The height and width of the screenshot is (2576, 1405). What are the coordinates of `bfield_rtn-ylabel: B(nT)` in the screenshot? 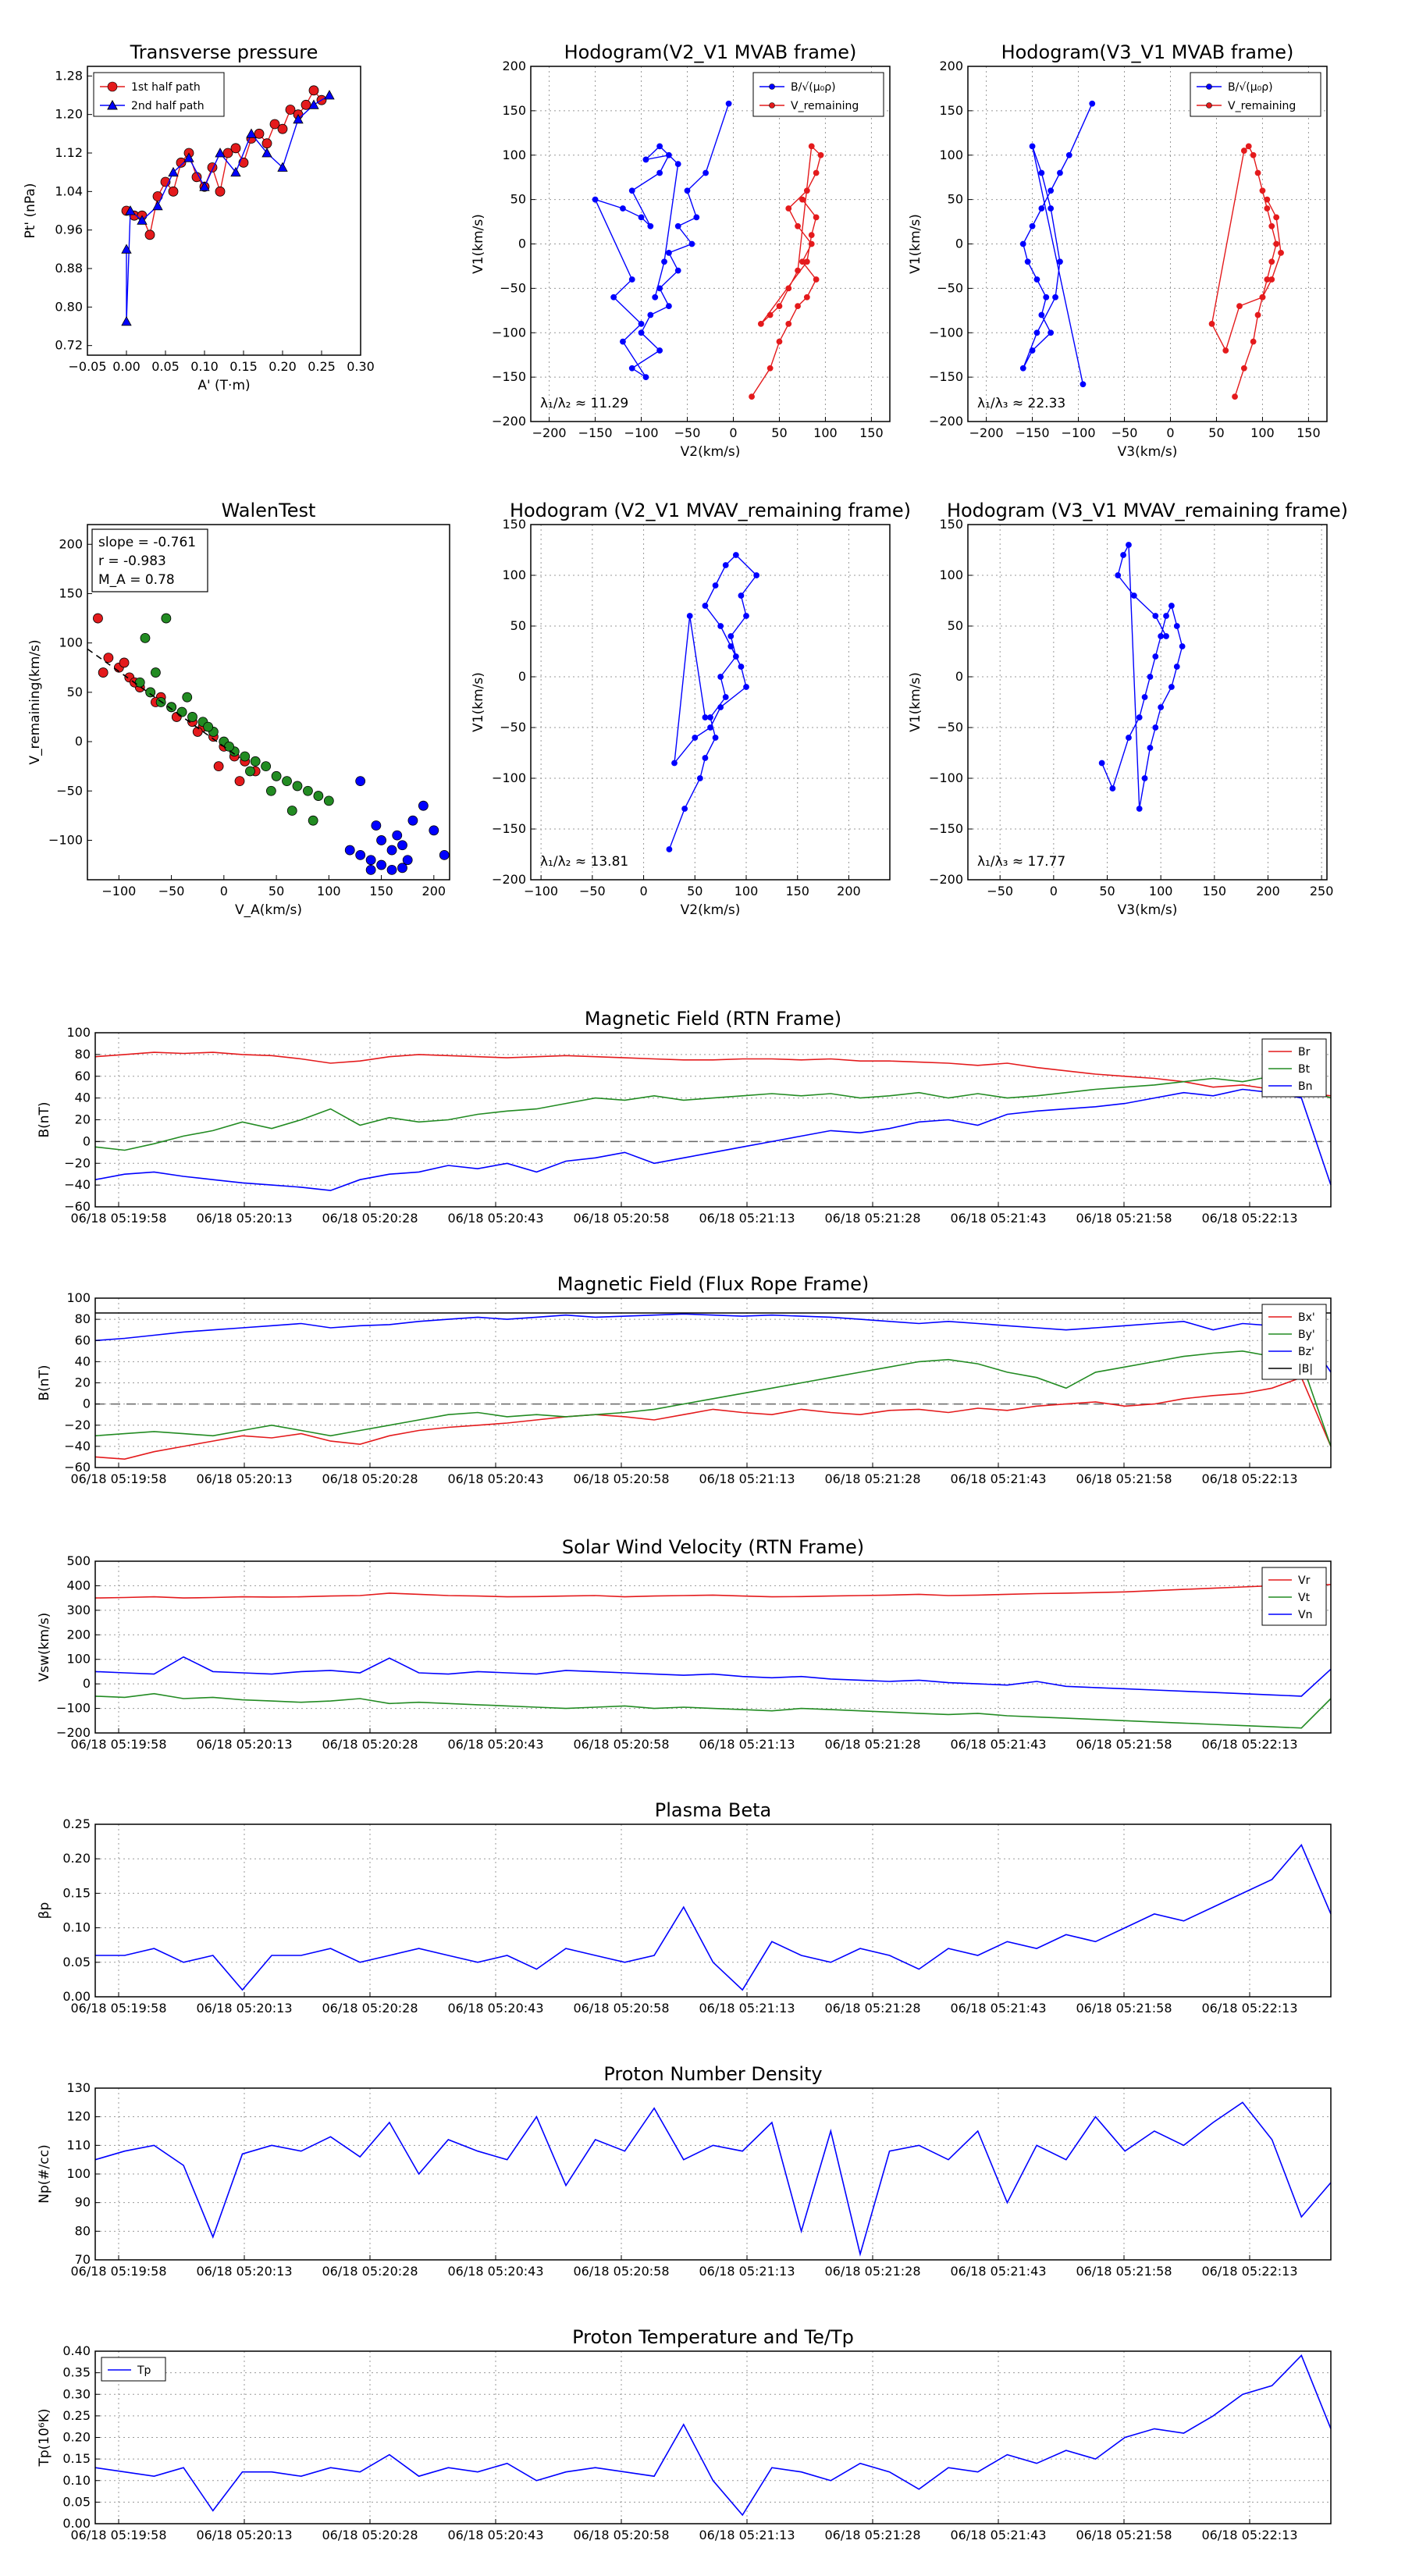 It's located at (45, 1119).